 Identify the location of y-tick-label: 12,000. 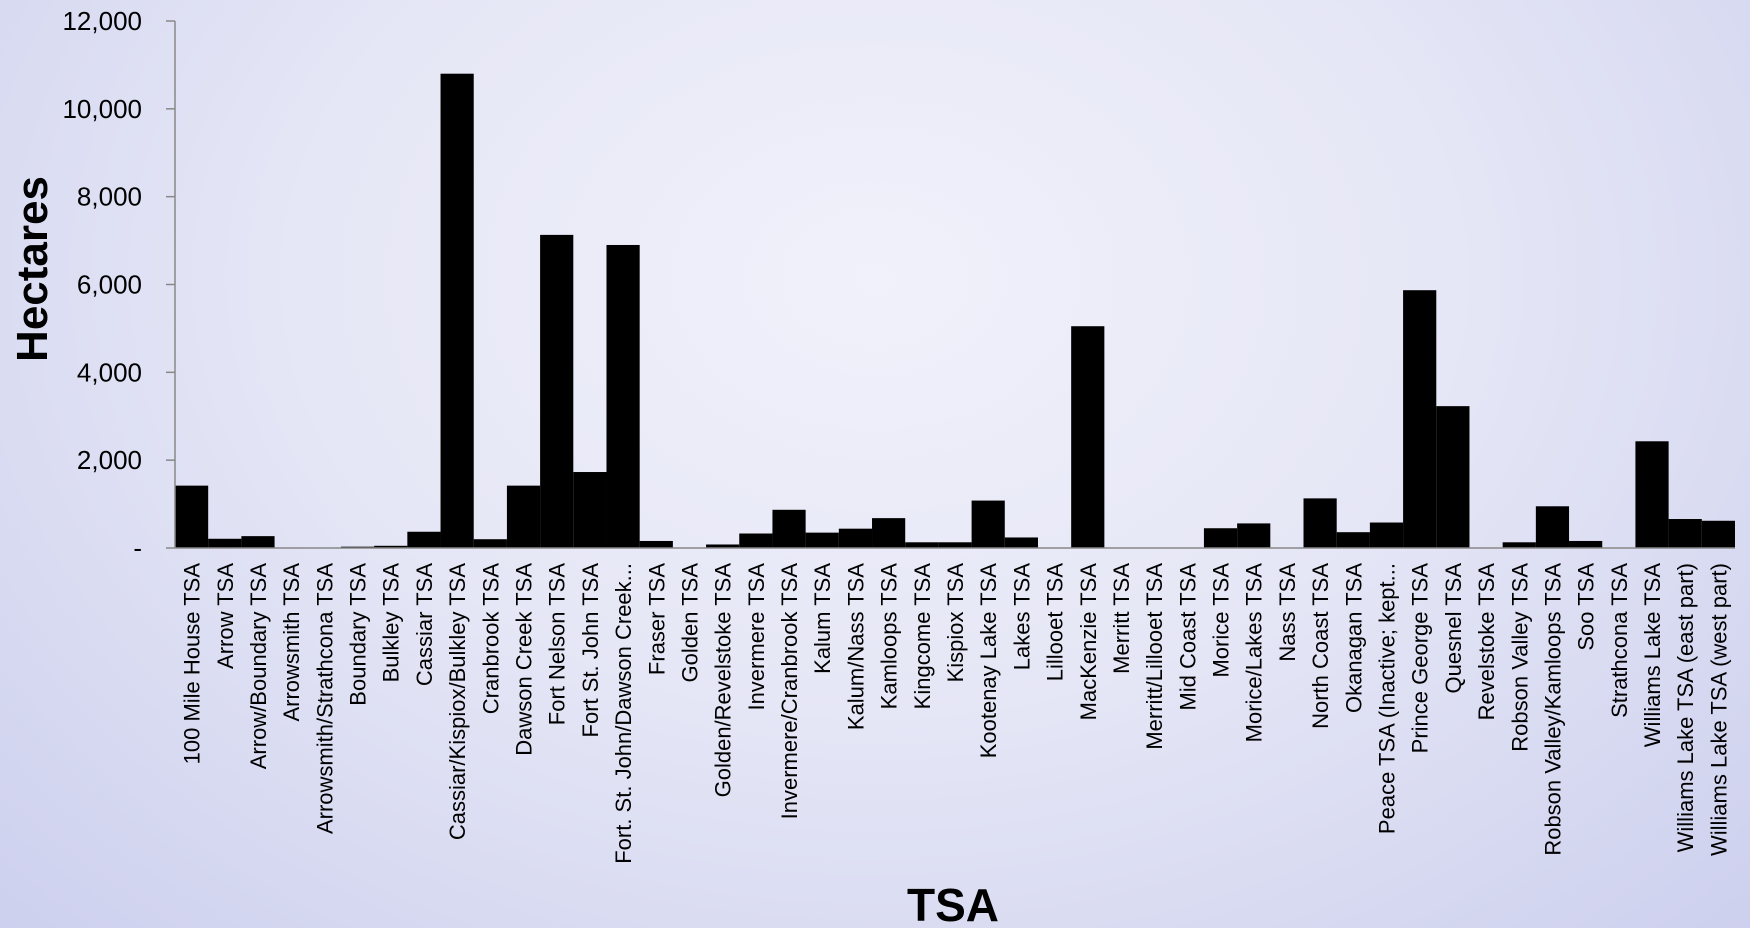
(102, 21).